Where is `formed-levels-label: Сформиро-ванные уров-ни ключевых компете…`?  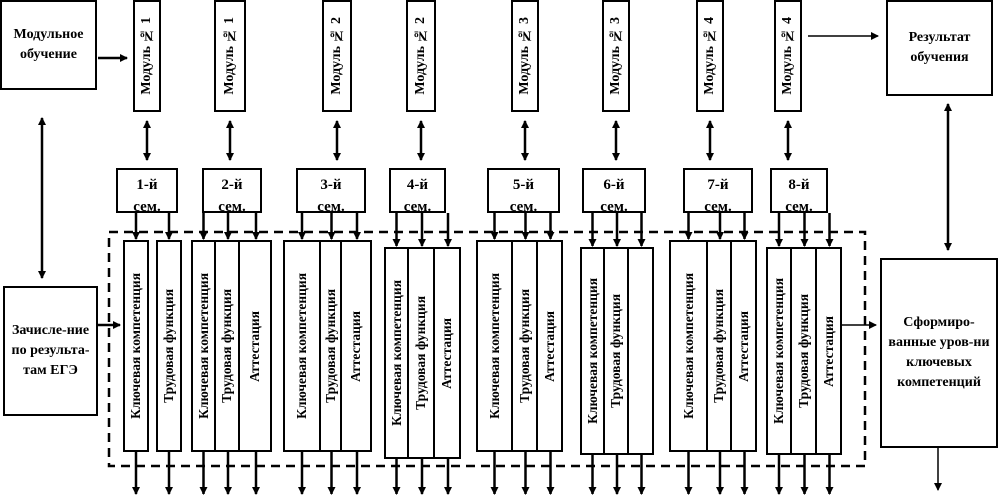 formed-levels-label: Сформиро-ванные уров-ни ключевых компете… is located at coordinates (939, 352).